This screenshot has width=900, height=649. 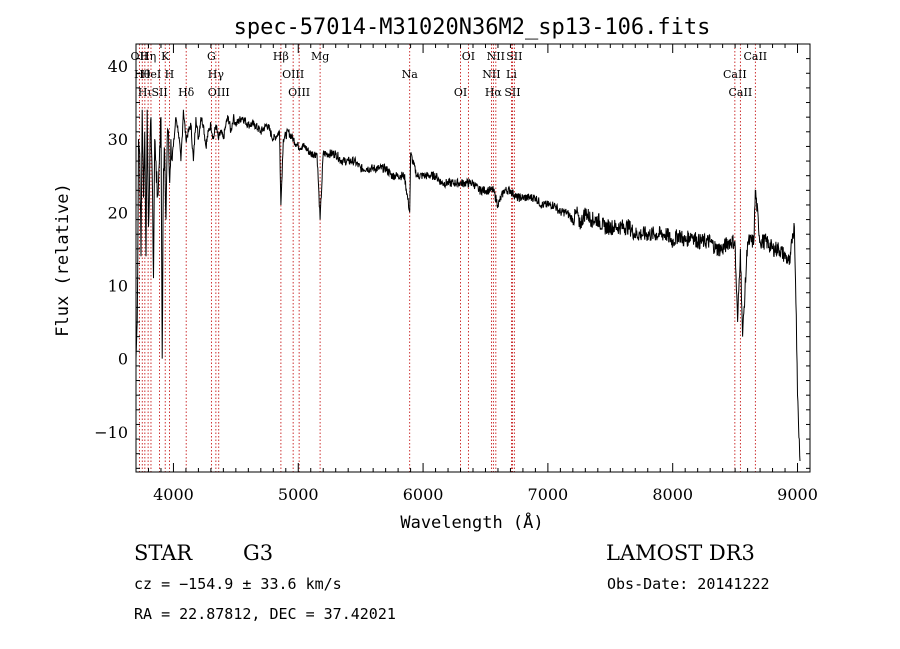 What do you see at coordinates (472, 27) in the screenshot?
I see `chart-title: spec-57014-M31020N36M2_sp13-106.fits` at bounding box center [472, 27].